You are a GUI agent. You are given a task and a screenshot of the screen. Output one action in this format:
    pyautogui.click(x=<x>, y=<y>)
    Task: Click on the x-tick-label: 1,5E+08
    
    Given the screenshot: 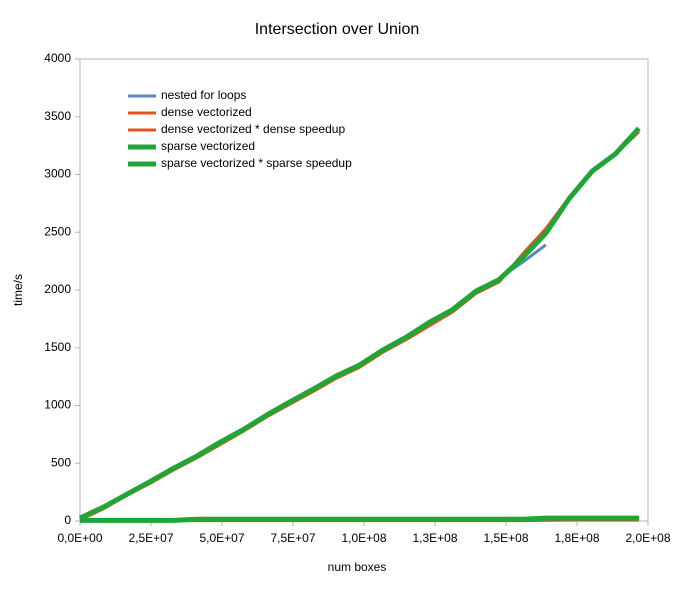 What is the action you would take?
    pyautogui.click(x=505, y=538)
    